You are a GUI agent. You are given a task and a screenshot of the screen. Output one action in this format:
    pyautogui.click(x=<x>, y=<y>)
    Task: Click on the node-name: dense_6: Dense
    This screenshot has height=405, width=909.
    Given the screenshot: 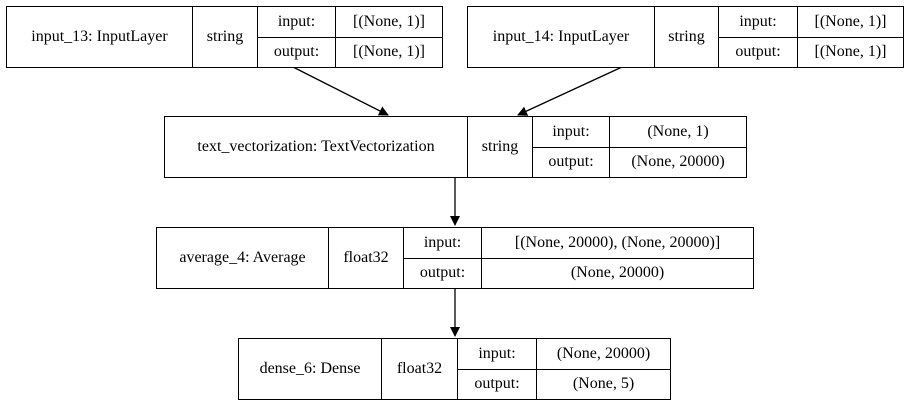 What is the action you would take?
    pyautogui.click(x=310, y=369)
    